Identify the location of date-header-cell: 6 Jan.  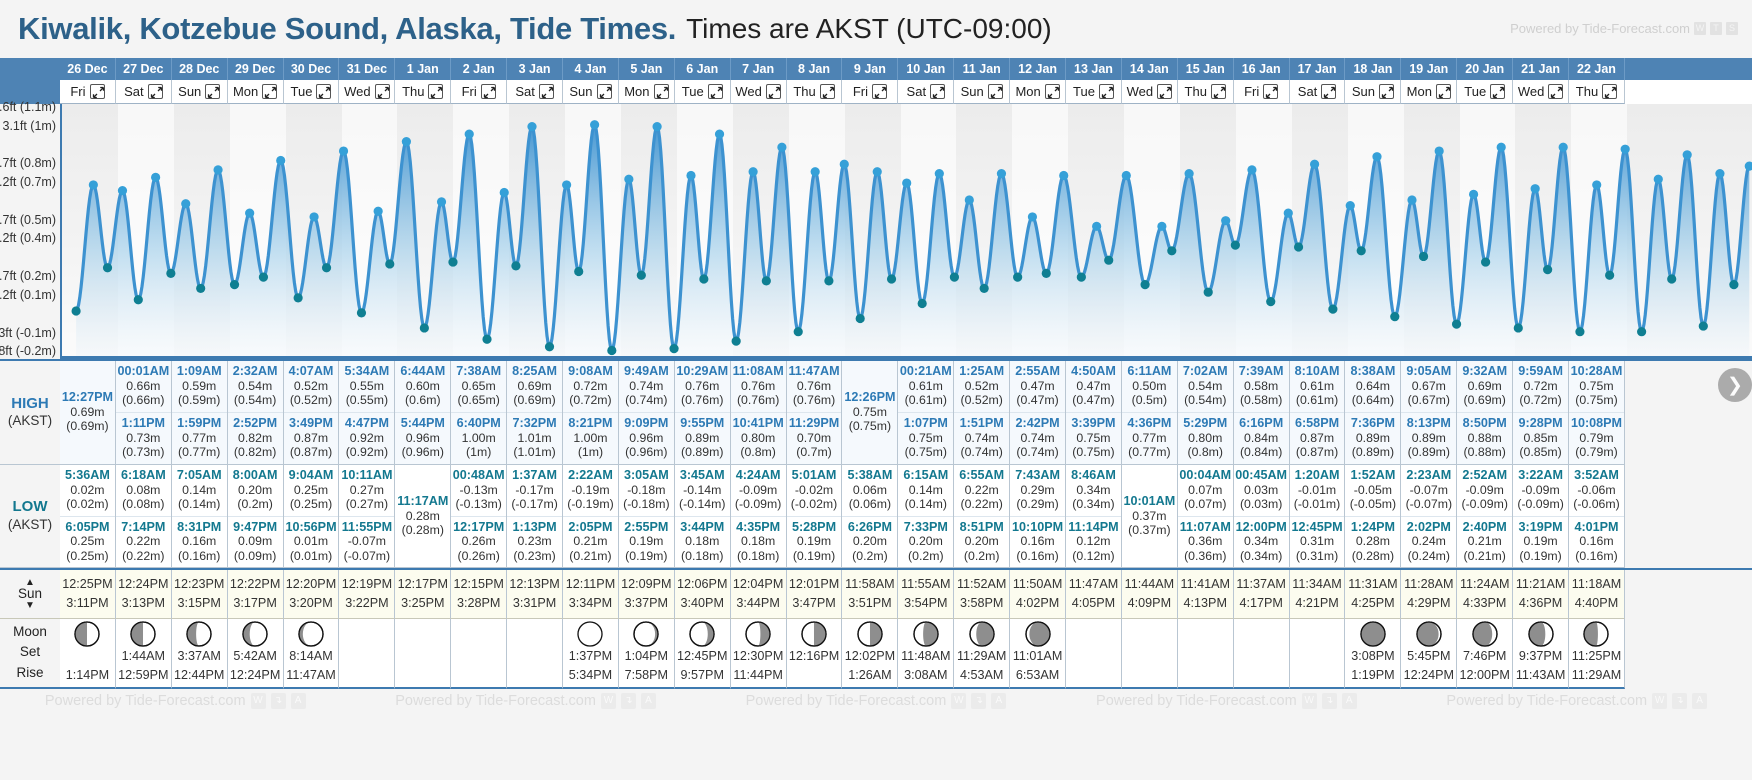
(703, 69).